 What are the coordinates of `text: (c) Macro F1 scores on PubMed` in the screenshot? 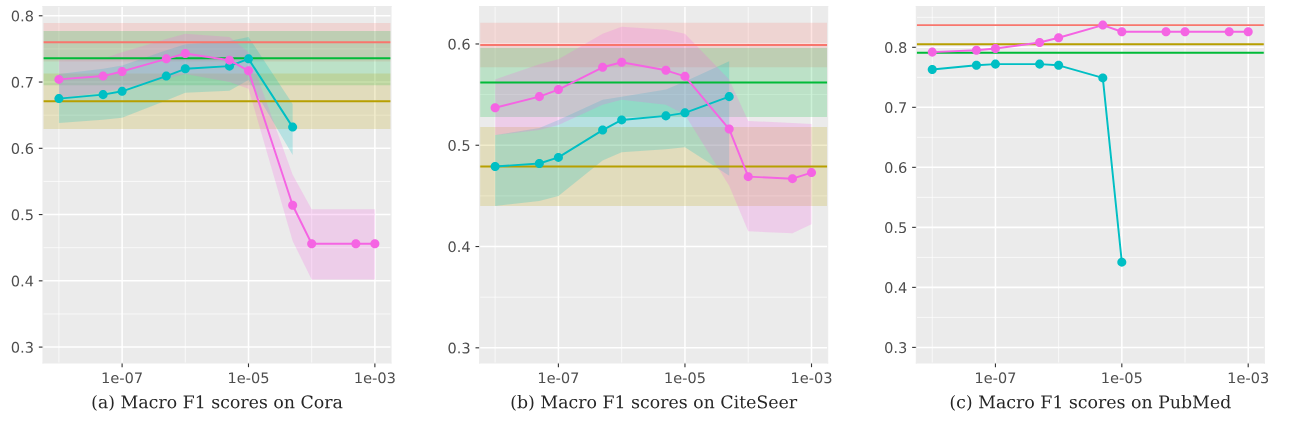 It's located at (1090, 402).